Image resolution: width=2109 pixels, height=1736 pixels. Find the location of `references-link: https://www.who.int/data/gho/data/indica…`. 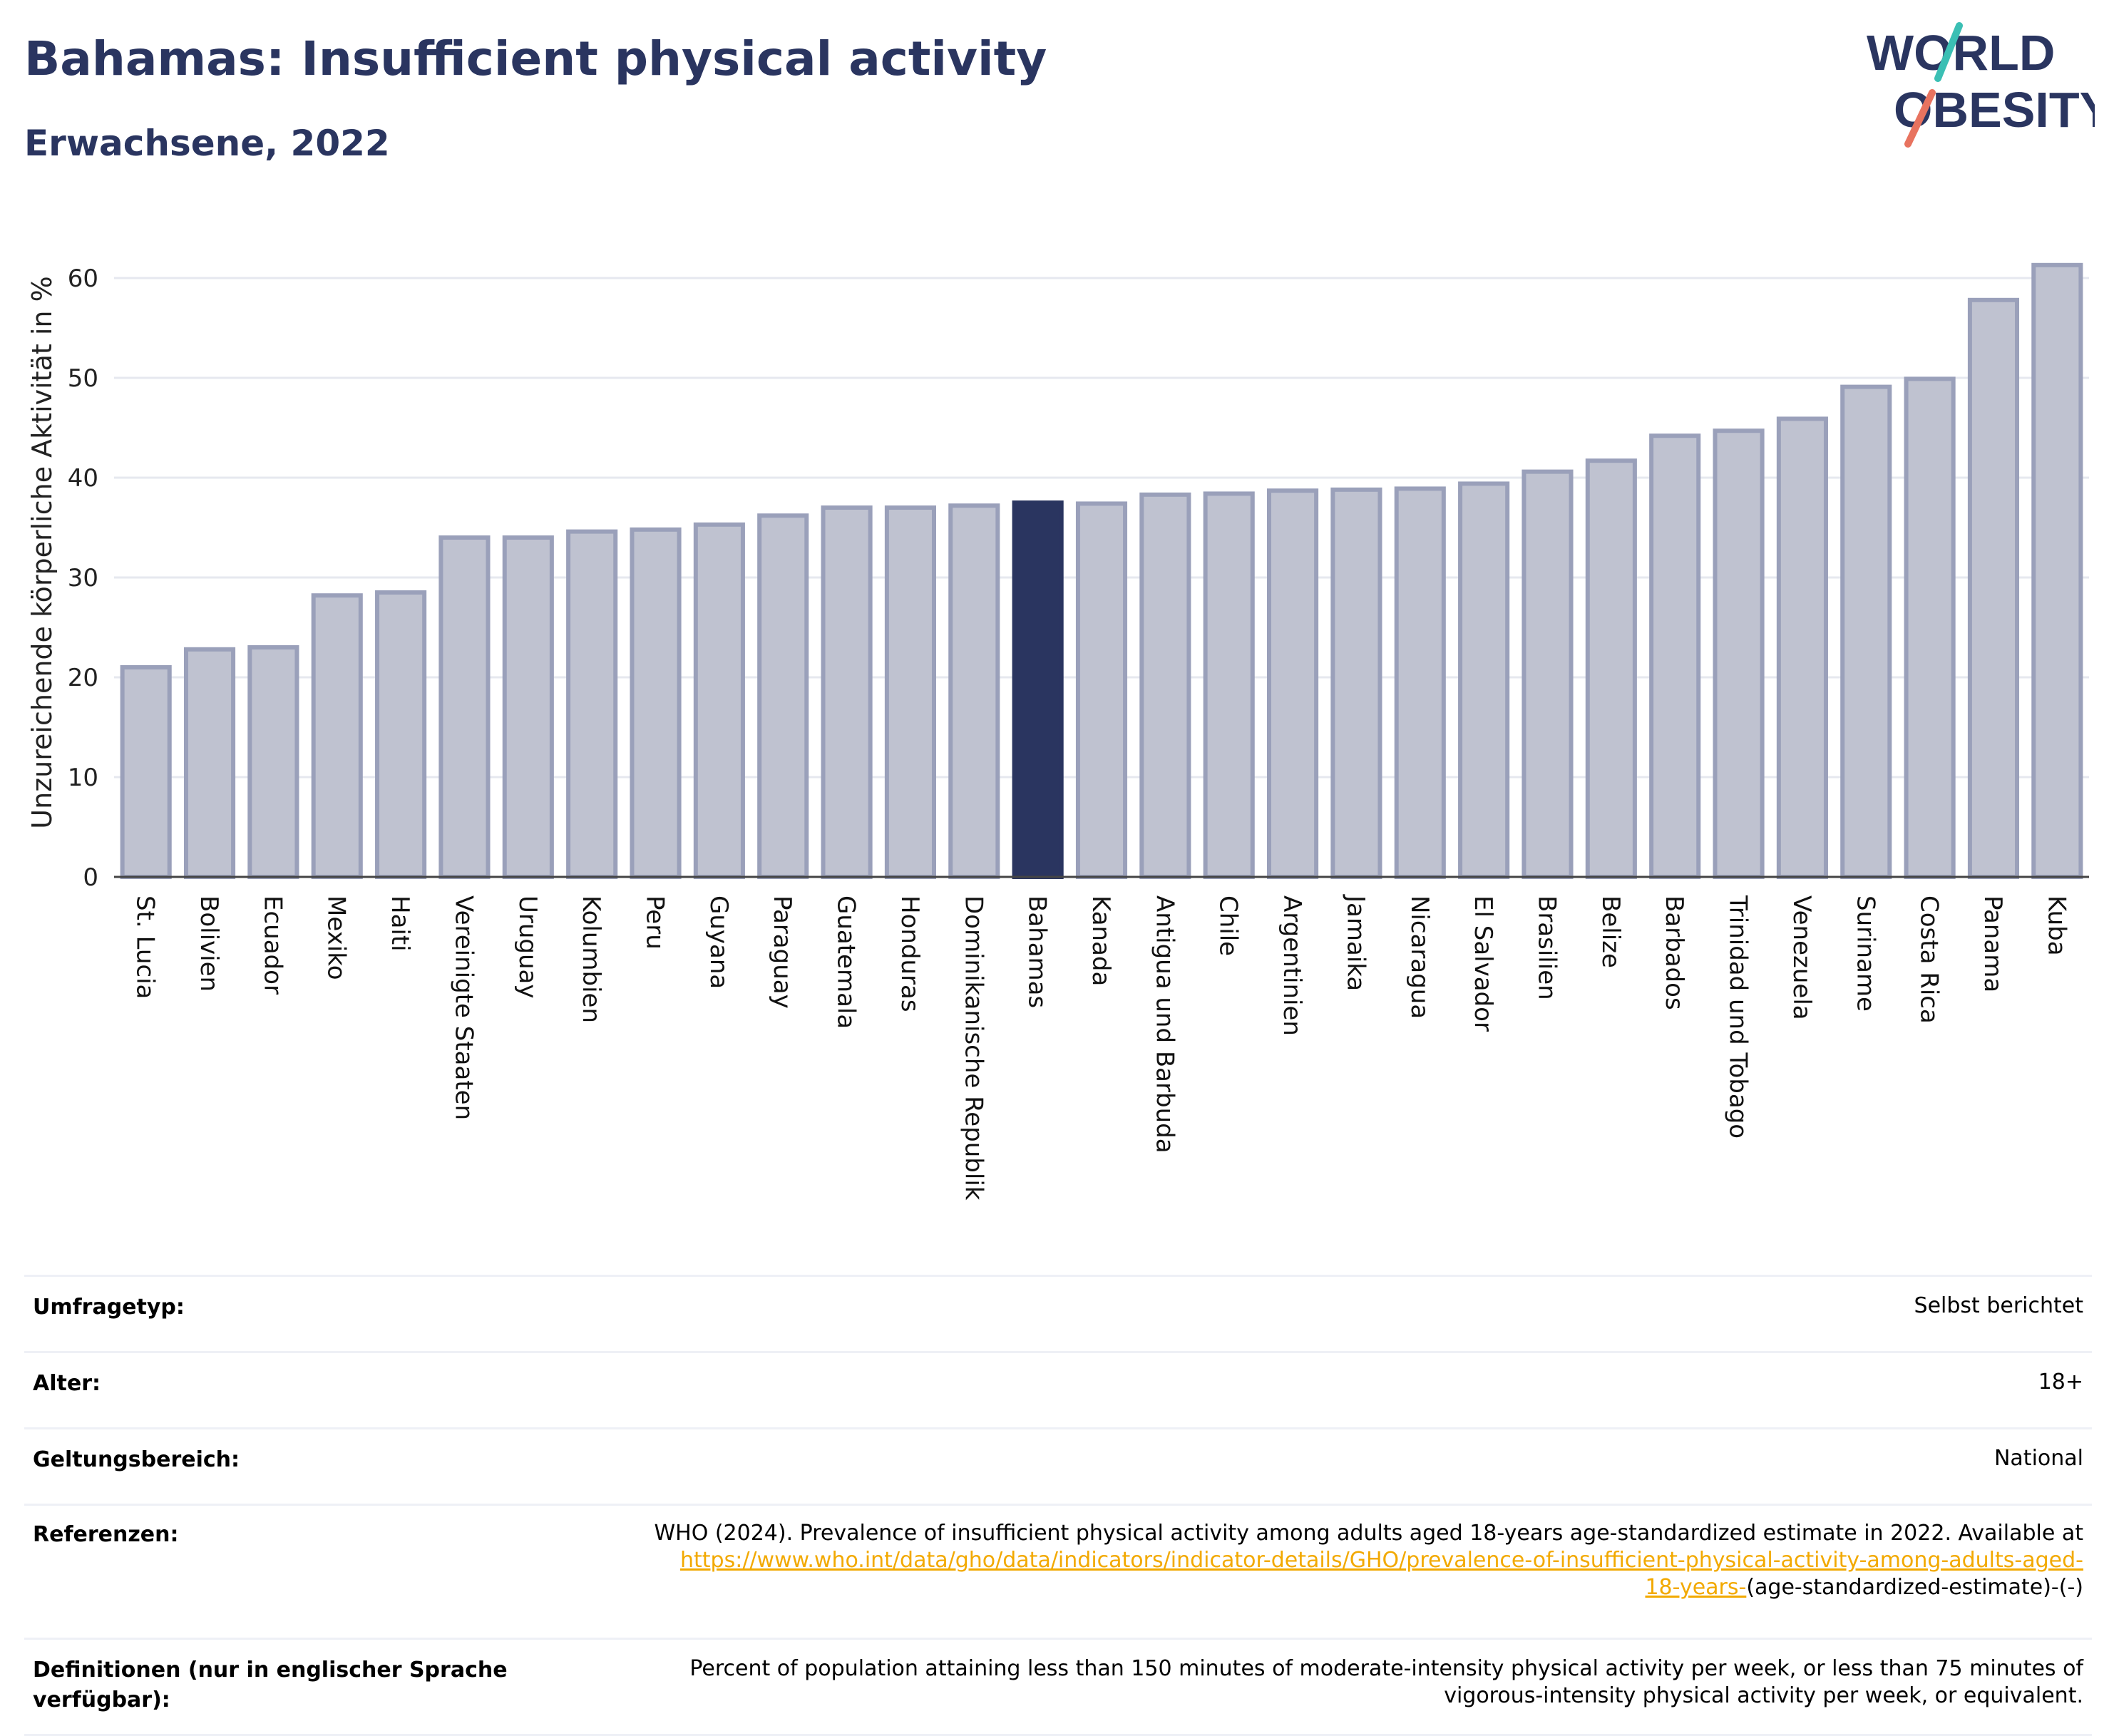

references-link: https://www.who.int/data/gho/data/indica… is located at coordinates (1381, 1574).